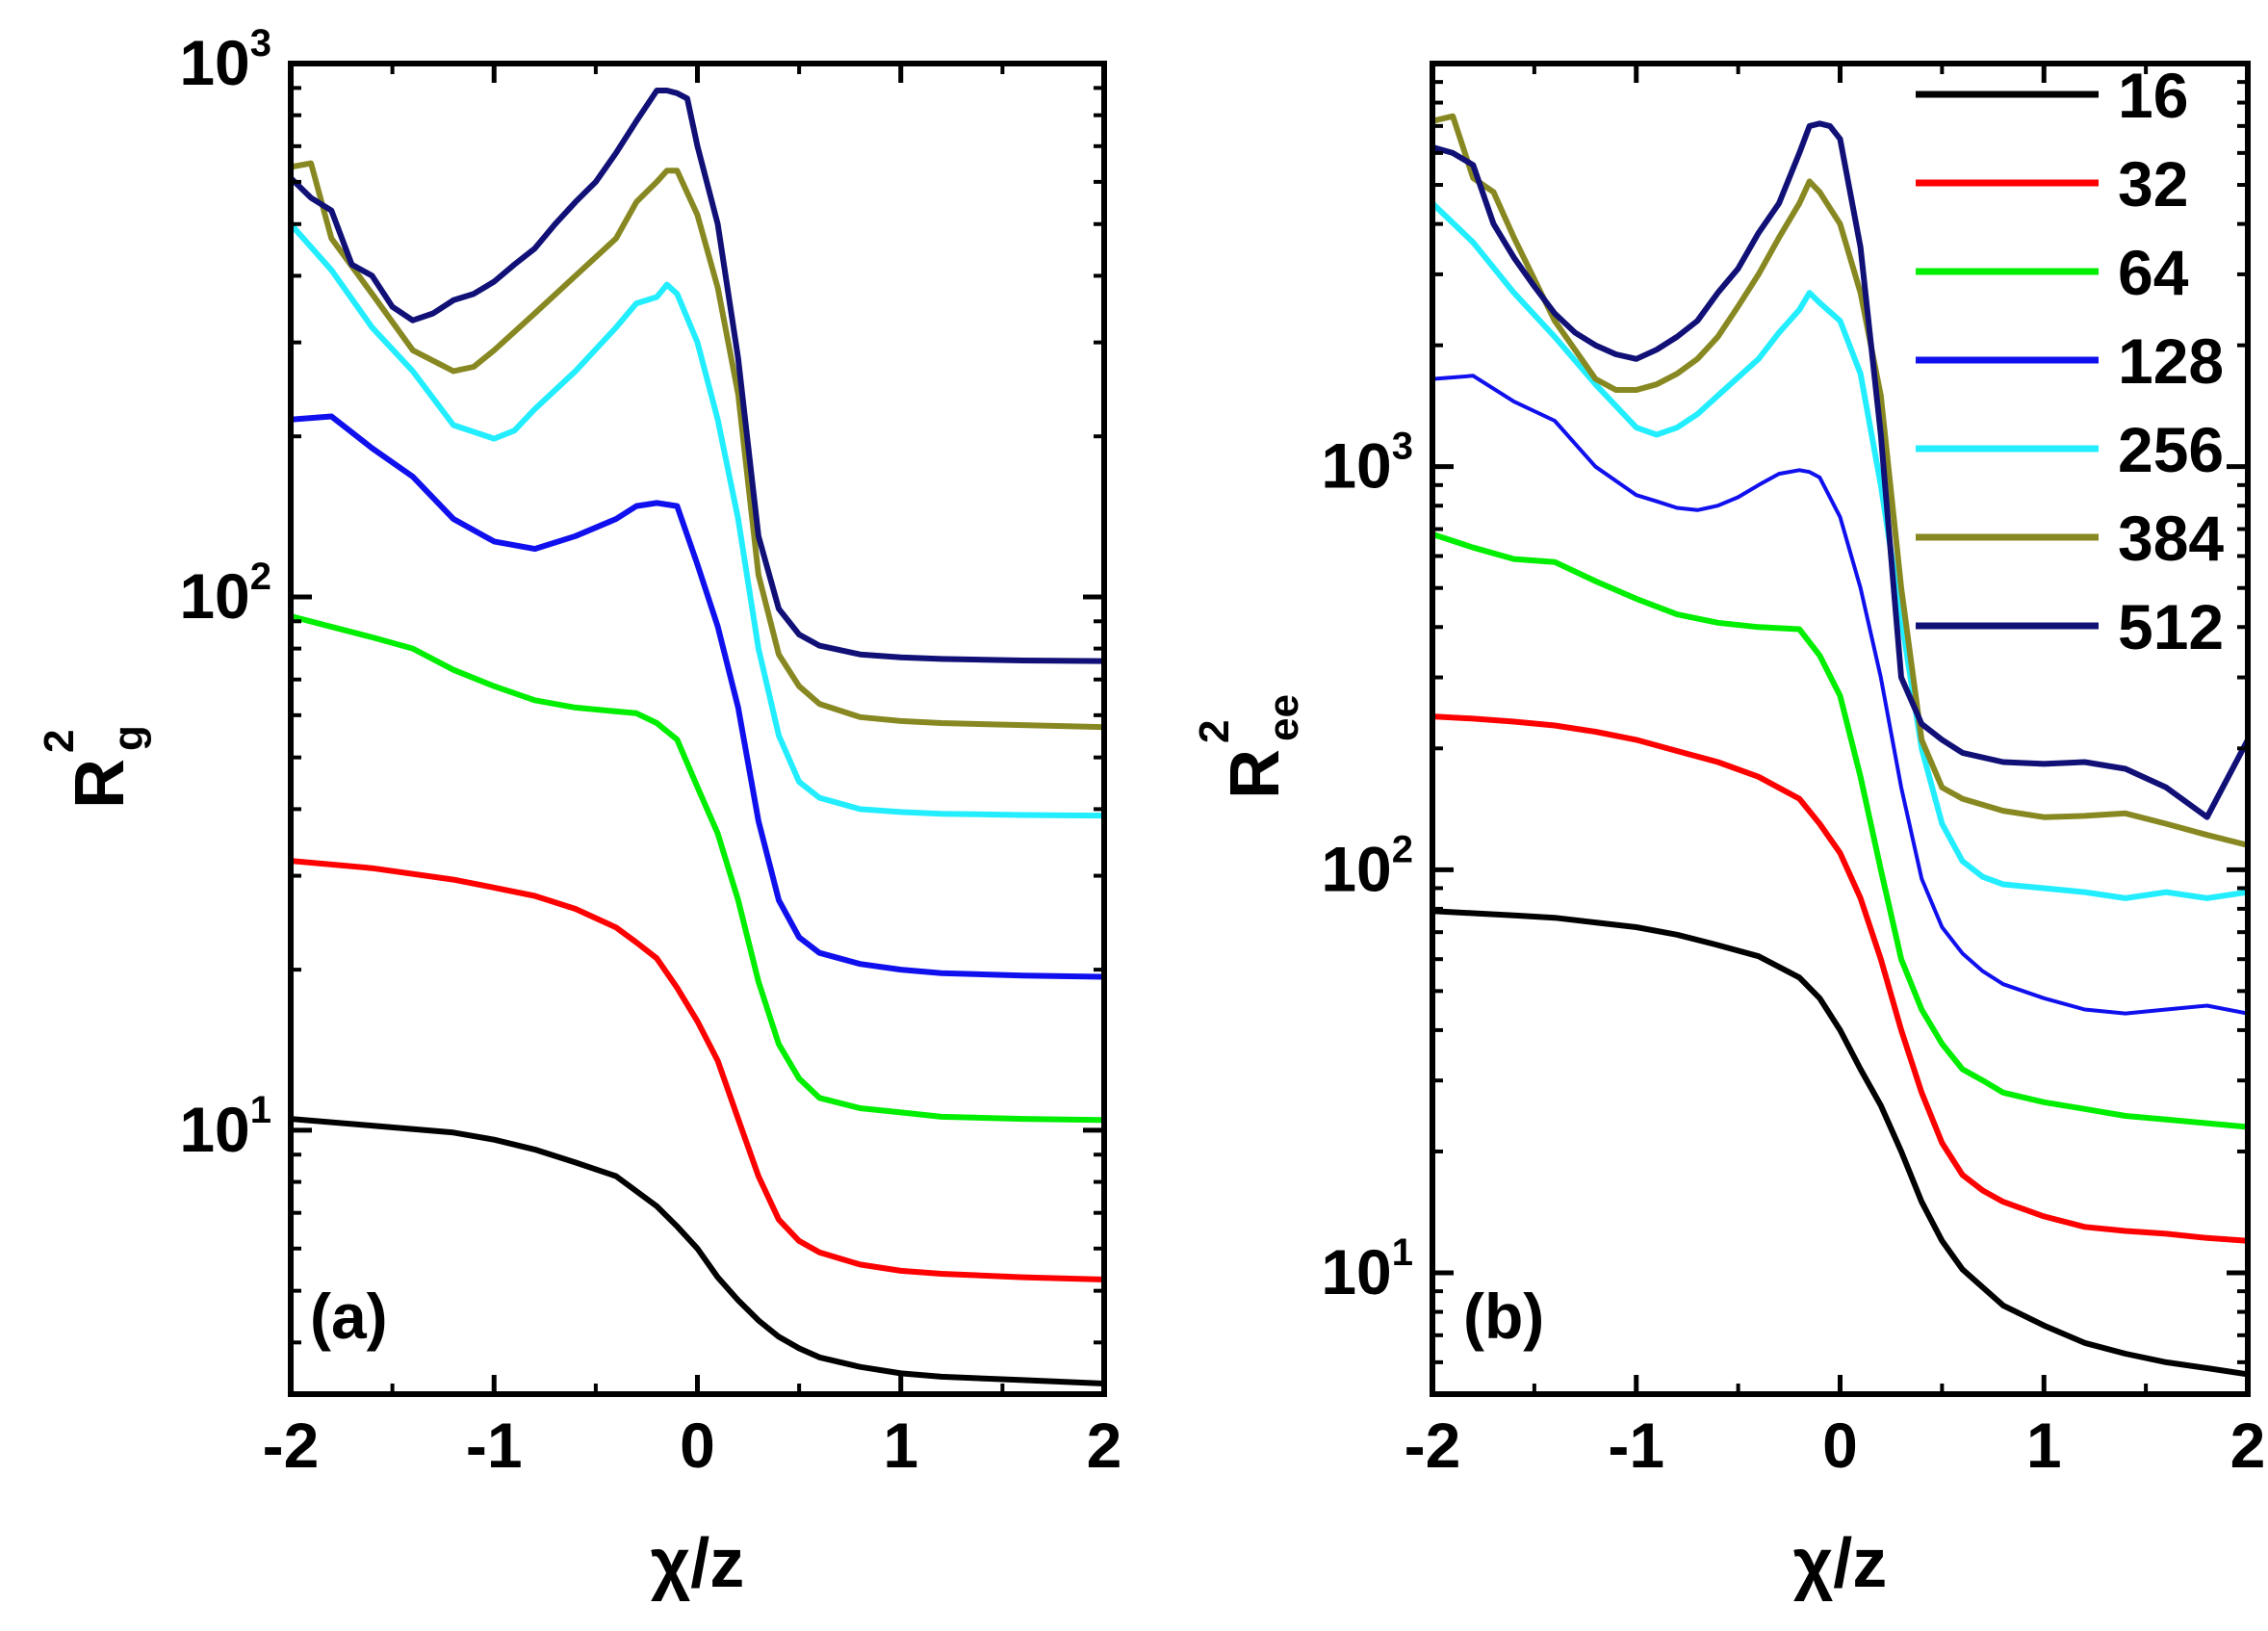 This screenshot has height=1631, width=2268. What do you see at coordinates (1249, 746) in the screenshot?
I see `y-axis-title: R 2 ee` at bounding box center [1249, 746].